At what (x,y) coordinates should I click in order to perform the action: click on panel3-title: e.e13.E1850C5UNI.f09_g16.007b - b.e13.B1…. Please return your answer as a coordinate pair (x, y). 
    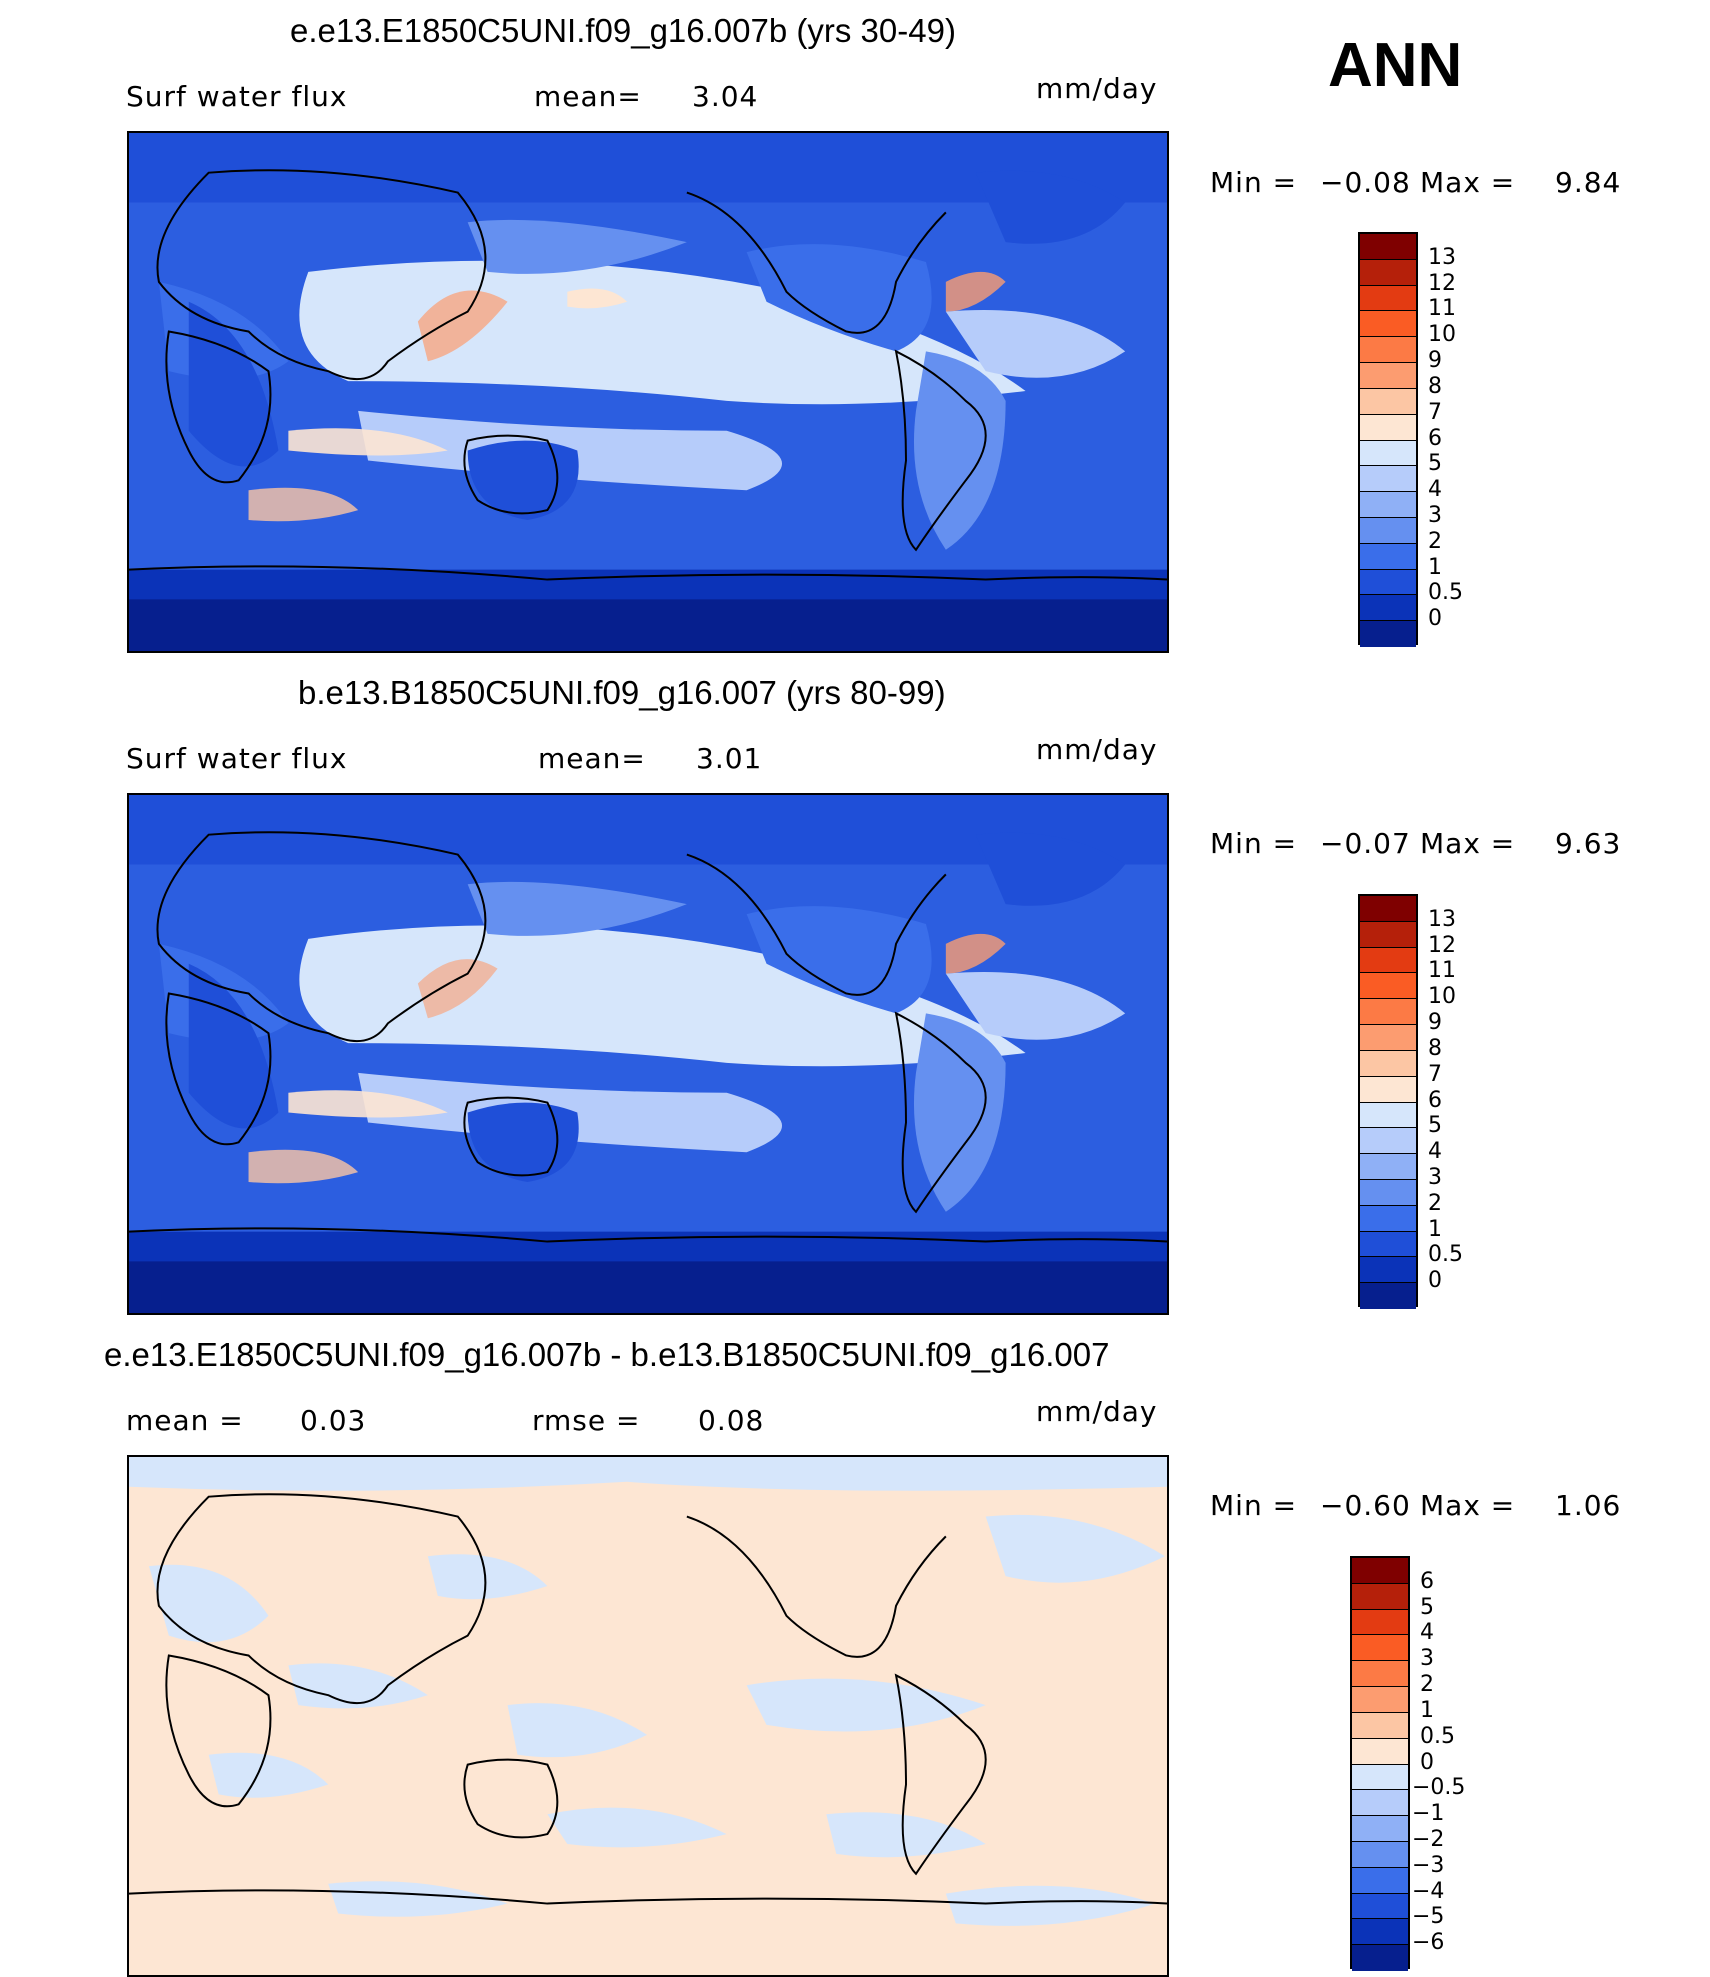
    Looking at the image, I should click on (607, 1354).